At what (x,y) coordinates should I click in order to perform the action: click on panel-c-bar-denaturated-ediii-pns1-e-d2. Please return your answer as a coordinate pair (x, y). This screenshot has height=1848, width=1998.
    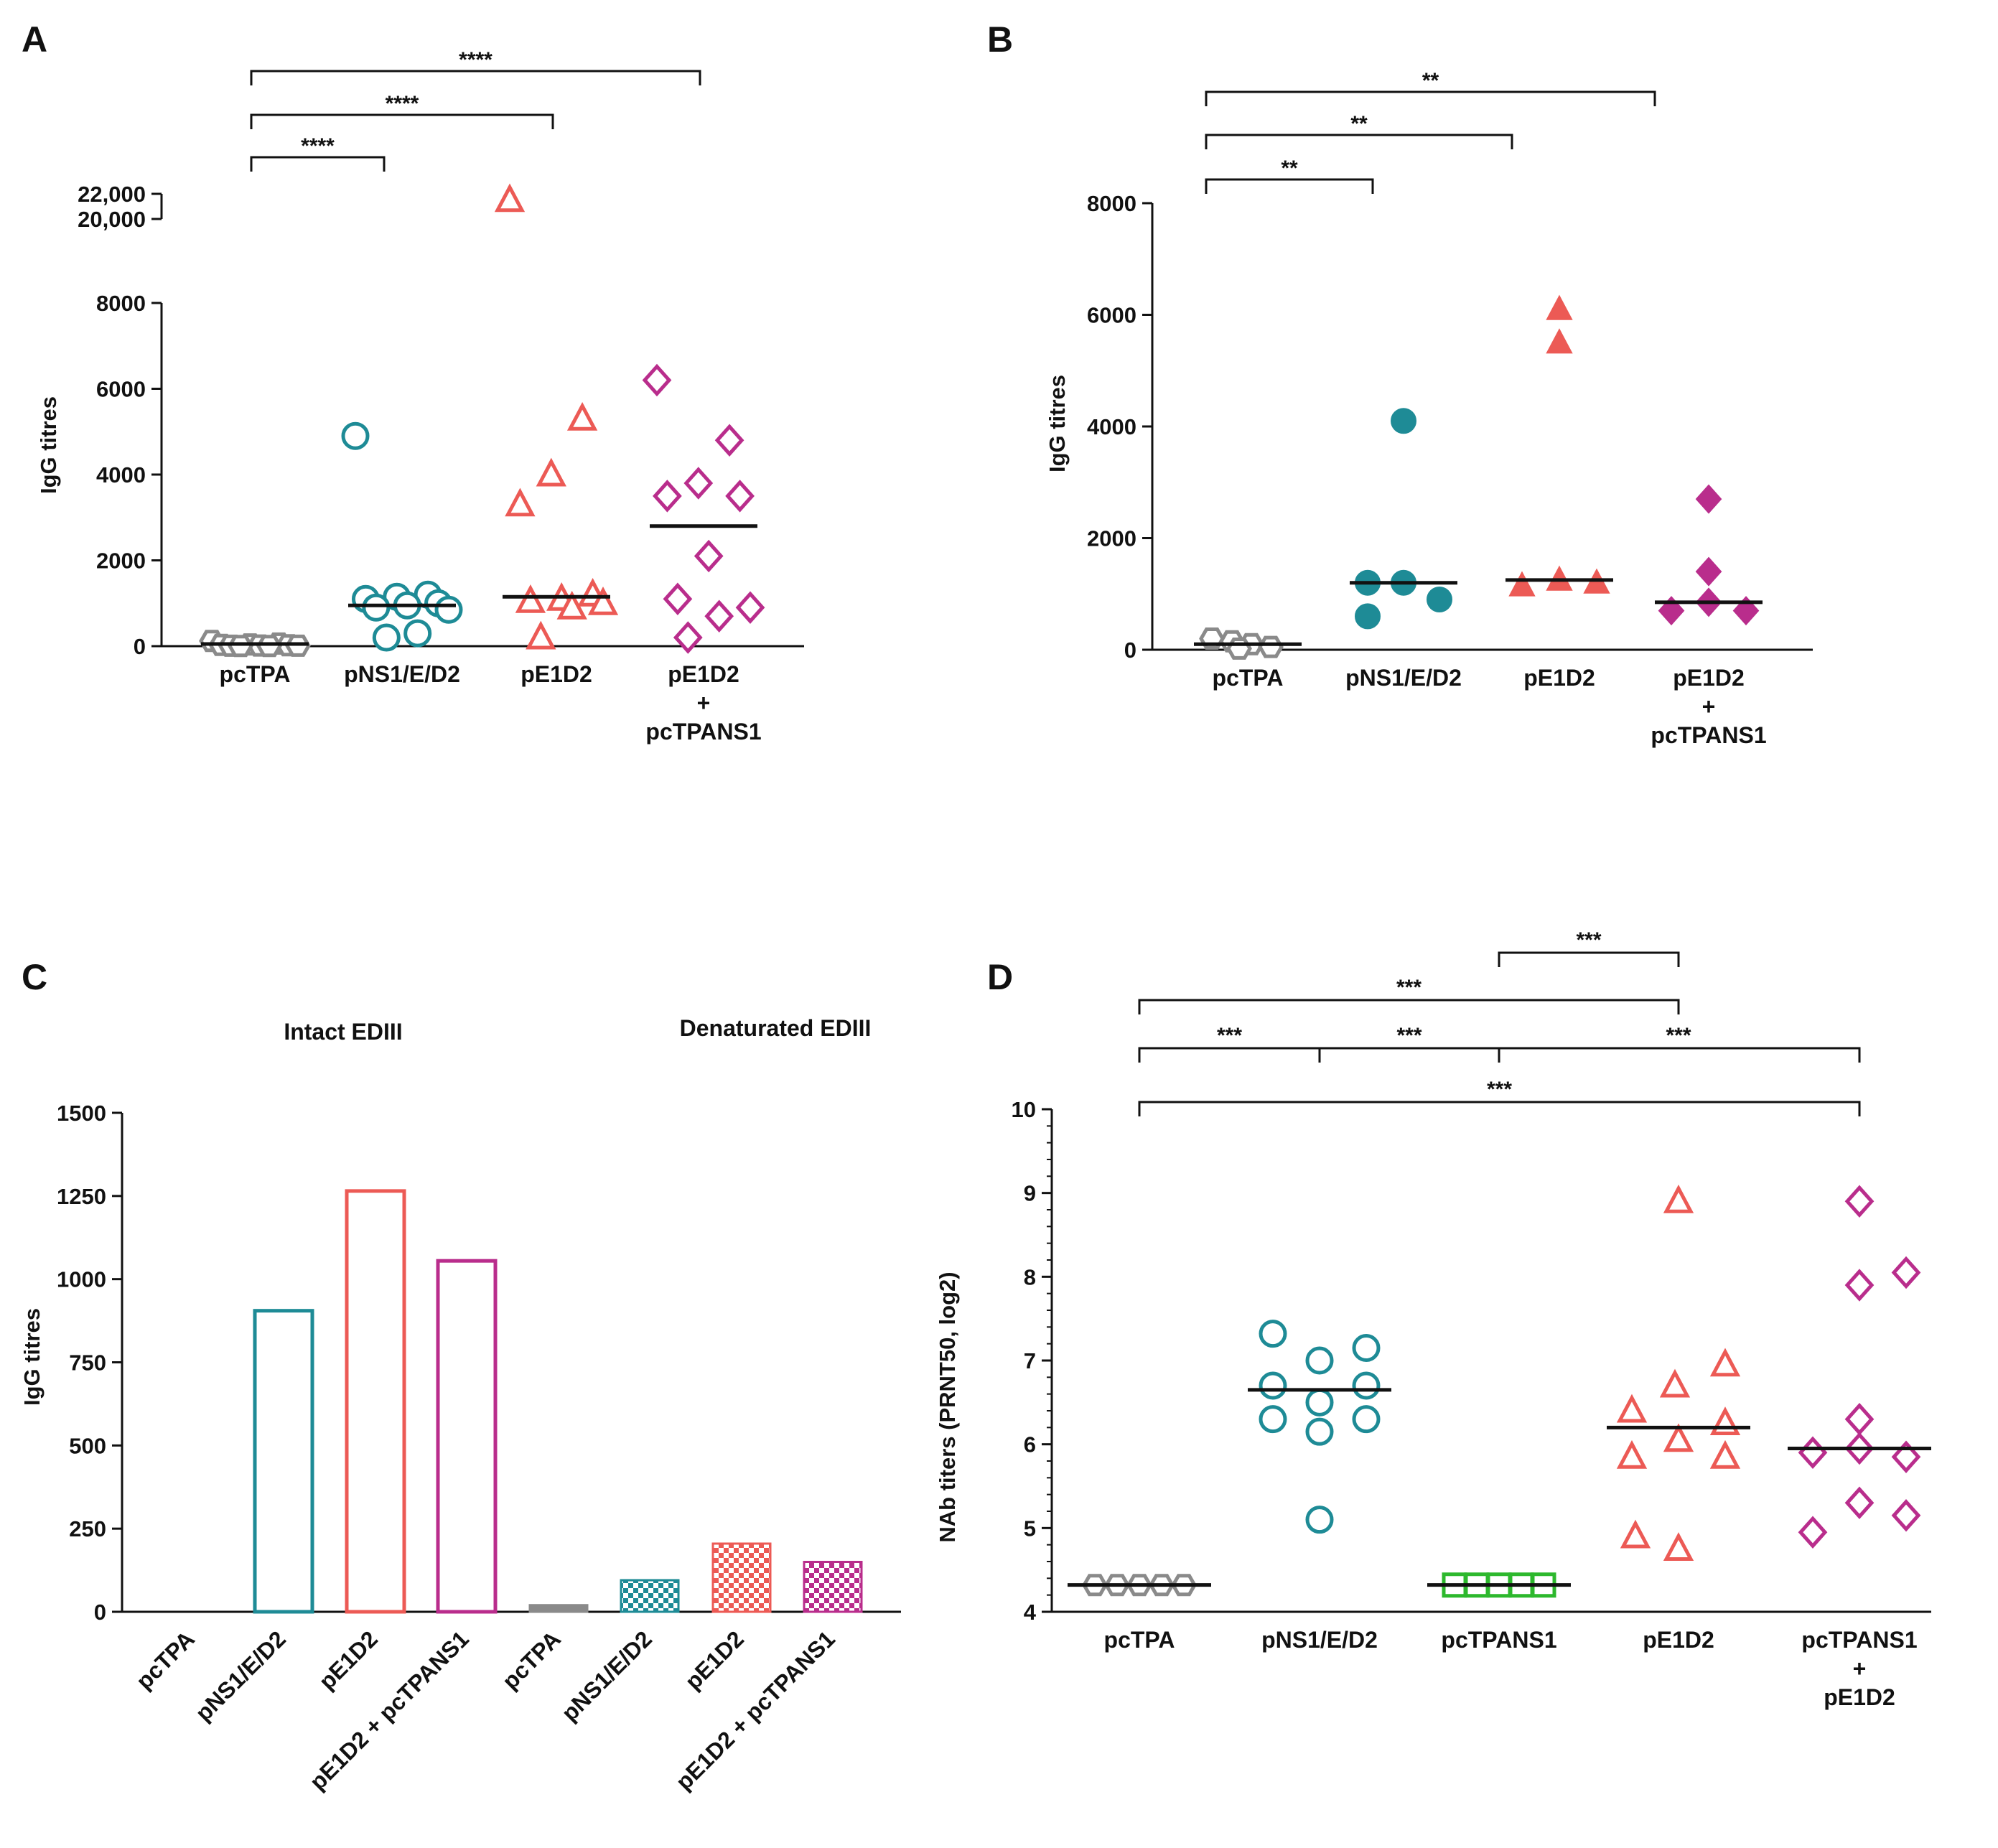
    Looking at the image, I should click on (650, 1596).